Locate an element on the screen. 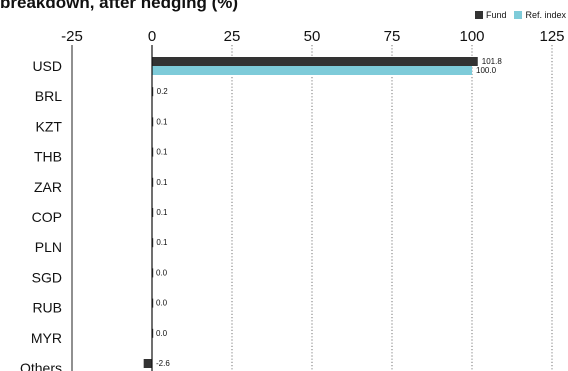 The height and width of the screenshot is (371, 568). chart-legend: Fund Ref. index is located at coordinates (520, 15).